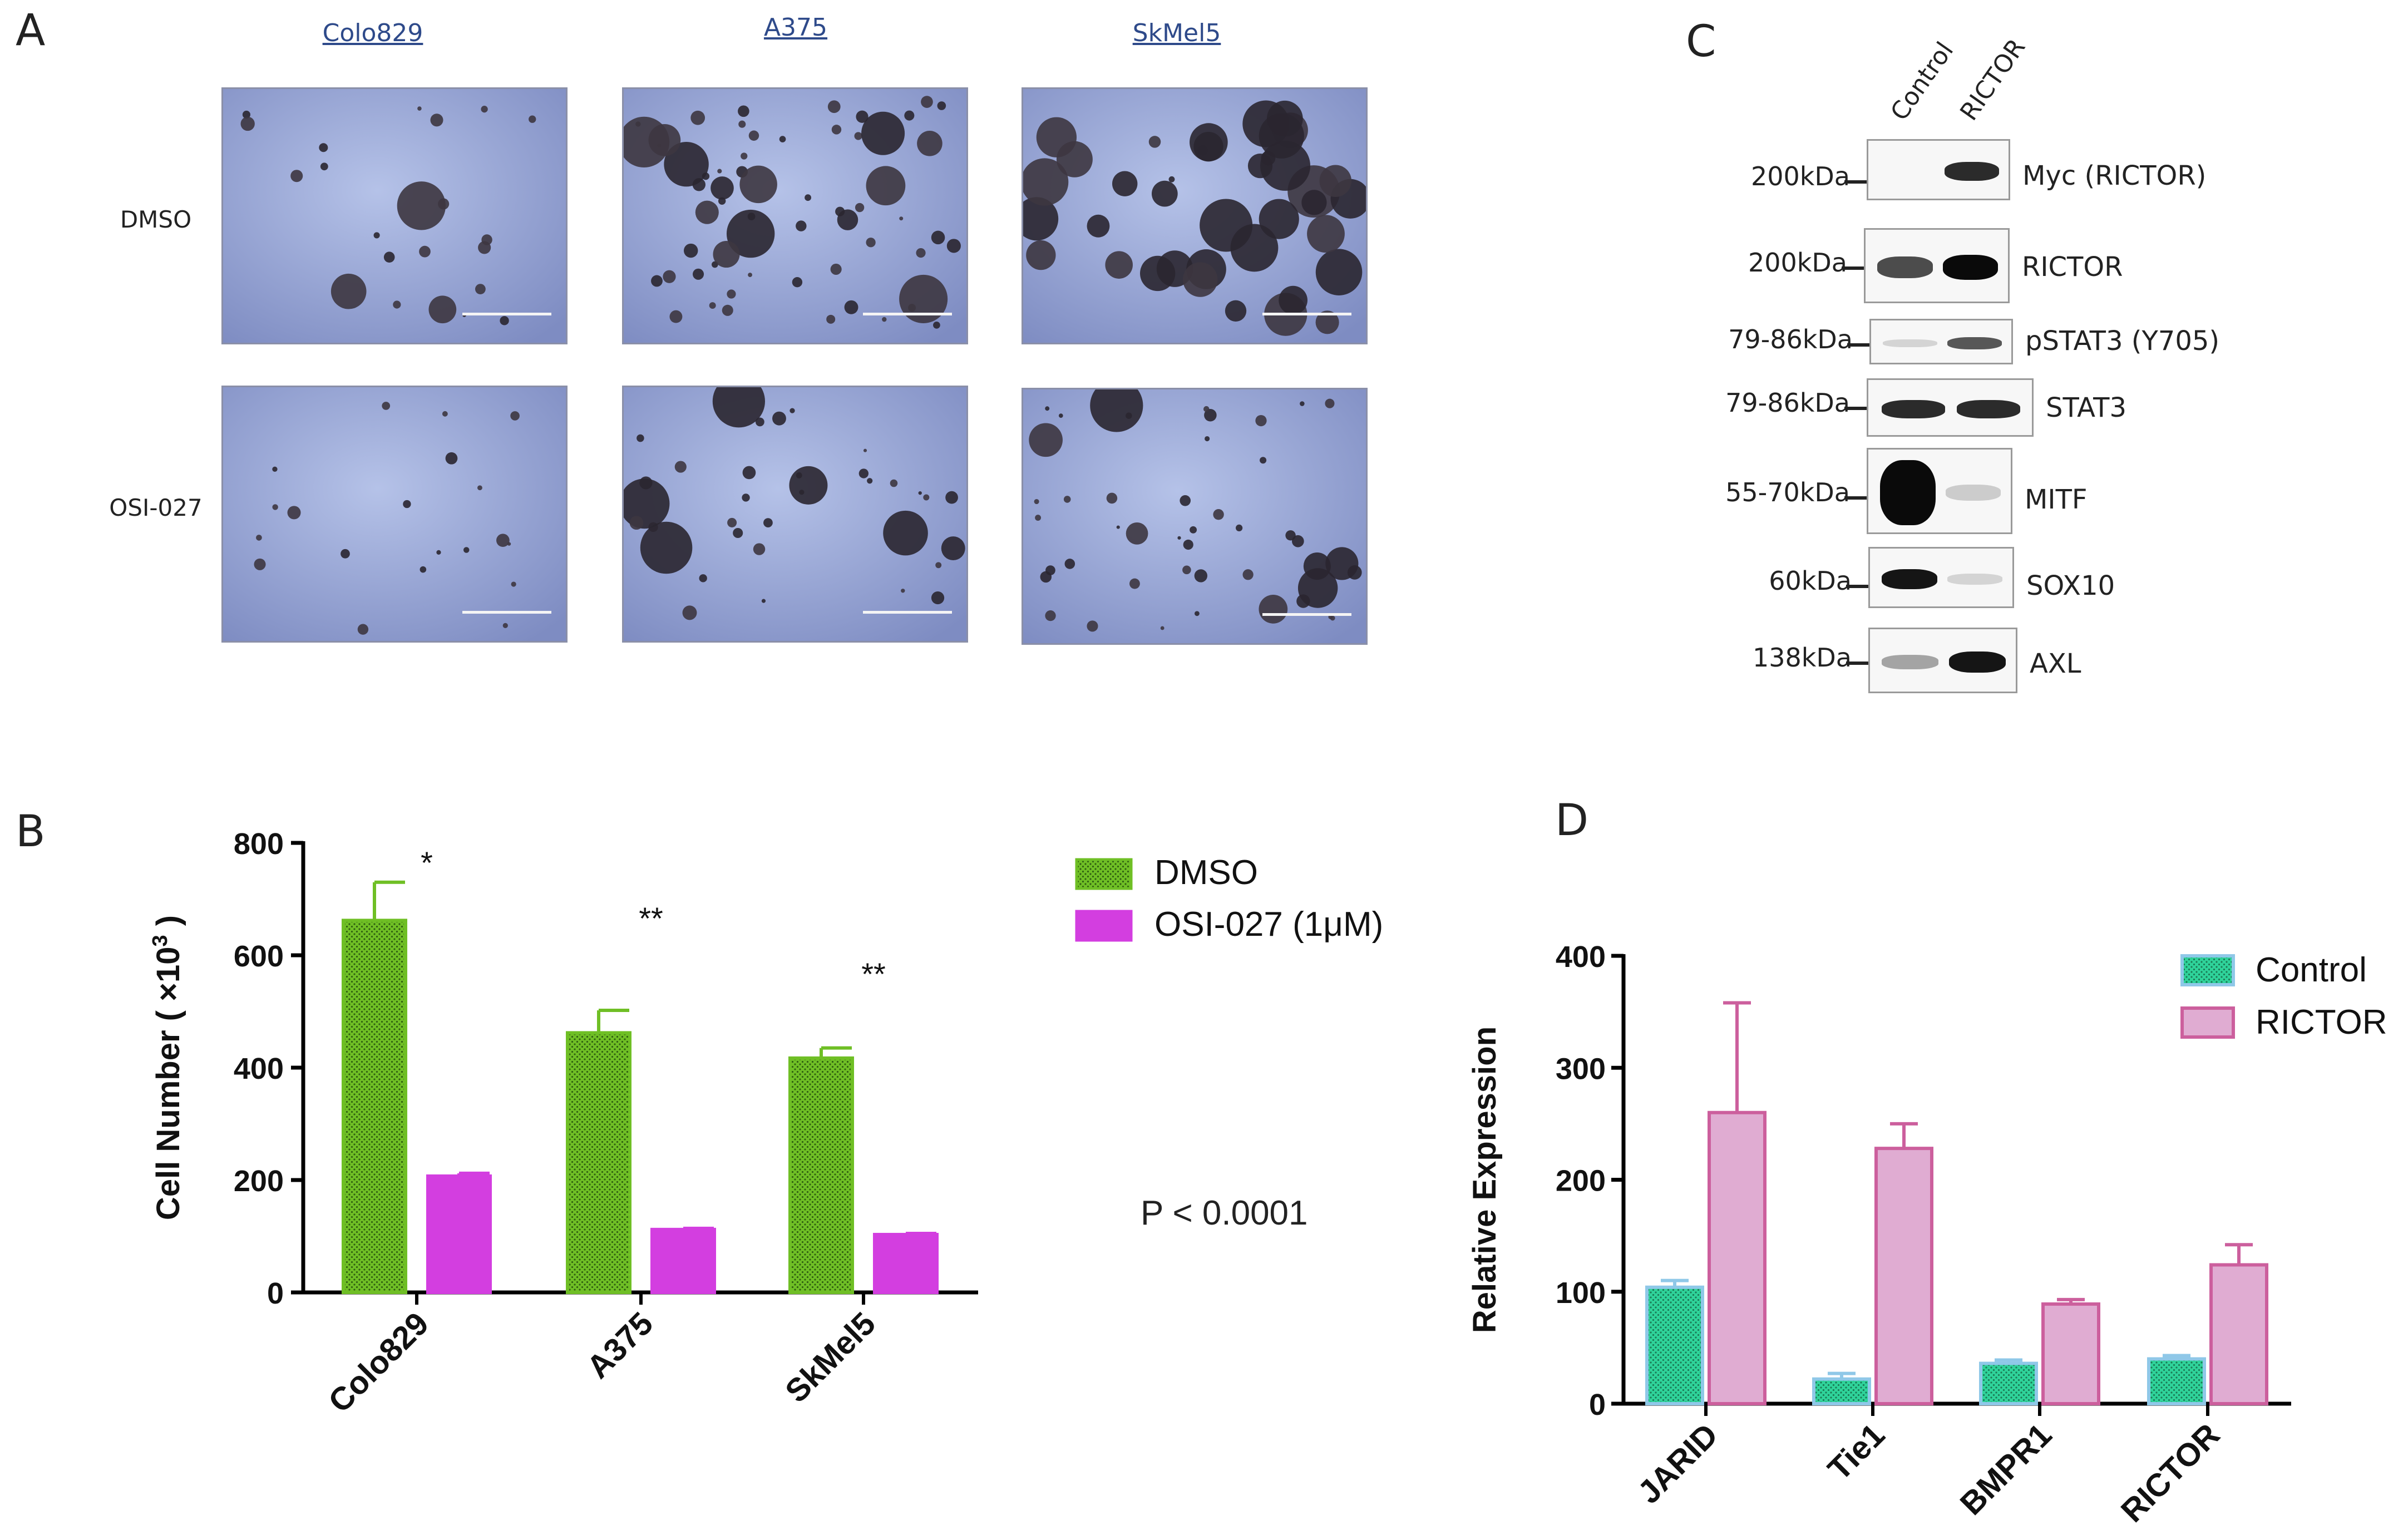 The image size is (2403, 1540). I want to click on legend-label: Control, so click(2311, 970).